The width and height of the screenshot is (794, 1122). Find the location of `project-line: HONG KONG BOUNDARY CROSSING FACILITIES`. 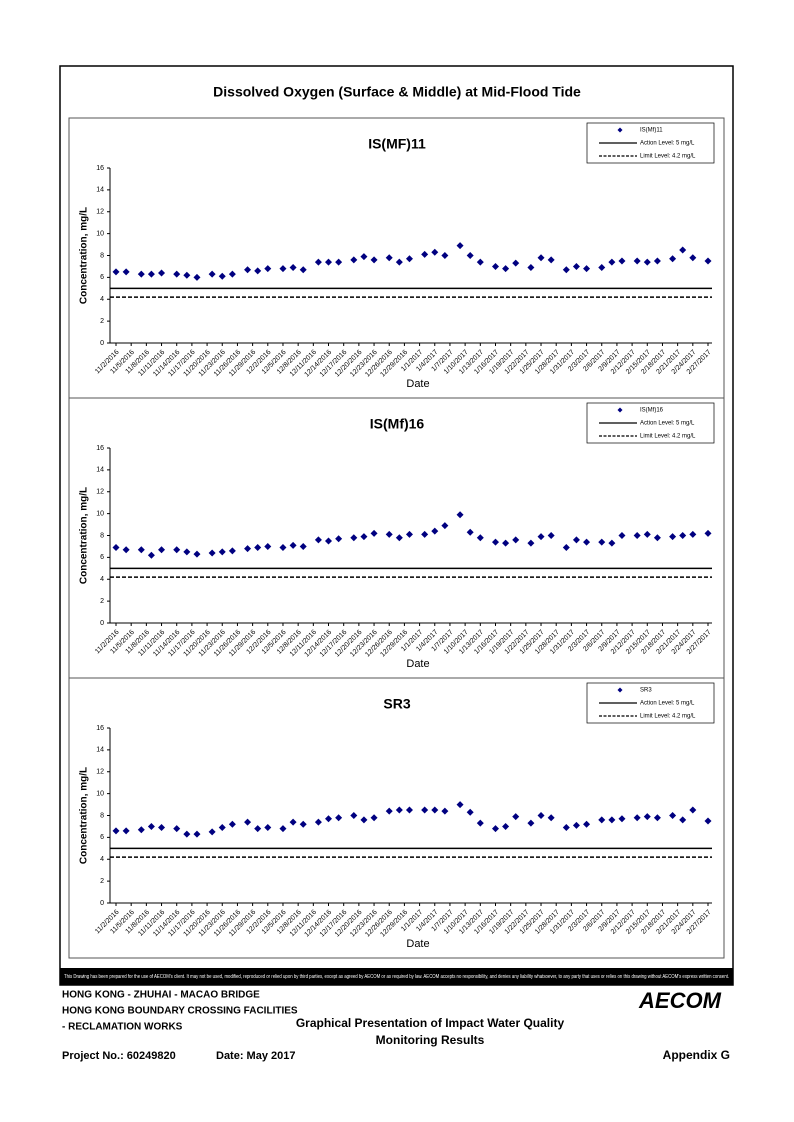

project-line: HONG KONG BOUNDARY CROSSING FACILITIES is located at coordinates (180, 1011).